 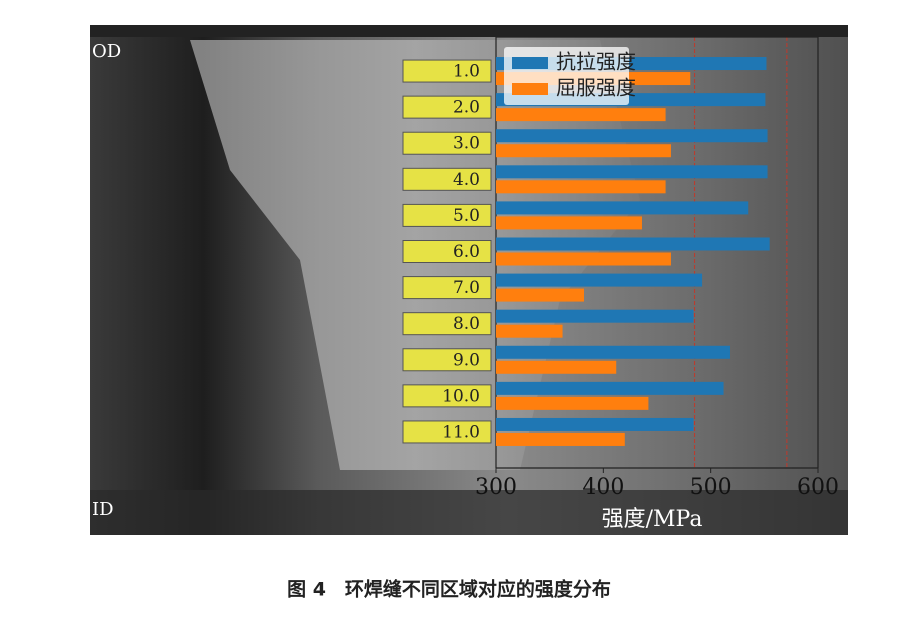 What do you see at coordinates (466, 180) in the screenshot?
I see `y-tick-label: 4.0` at bounding box center [466, 180].